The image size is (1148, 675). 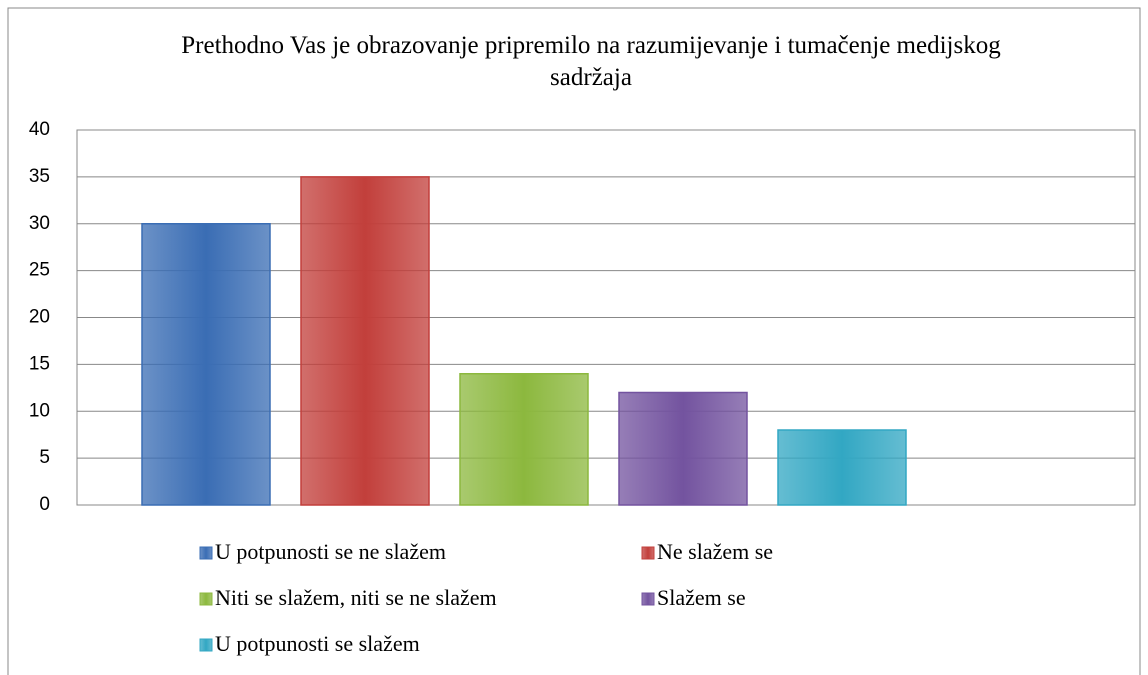 What do you see at coordinates (39, 317) in the screenshot?
I see `y-tick-label: 20` at bounding box center [39, 317].